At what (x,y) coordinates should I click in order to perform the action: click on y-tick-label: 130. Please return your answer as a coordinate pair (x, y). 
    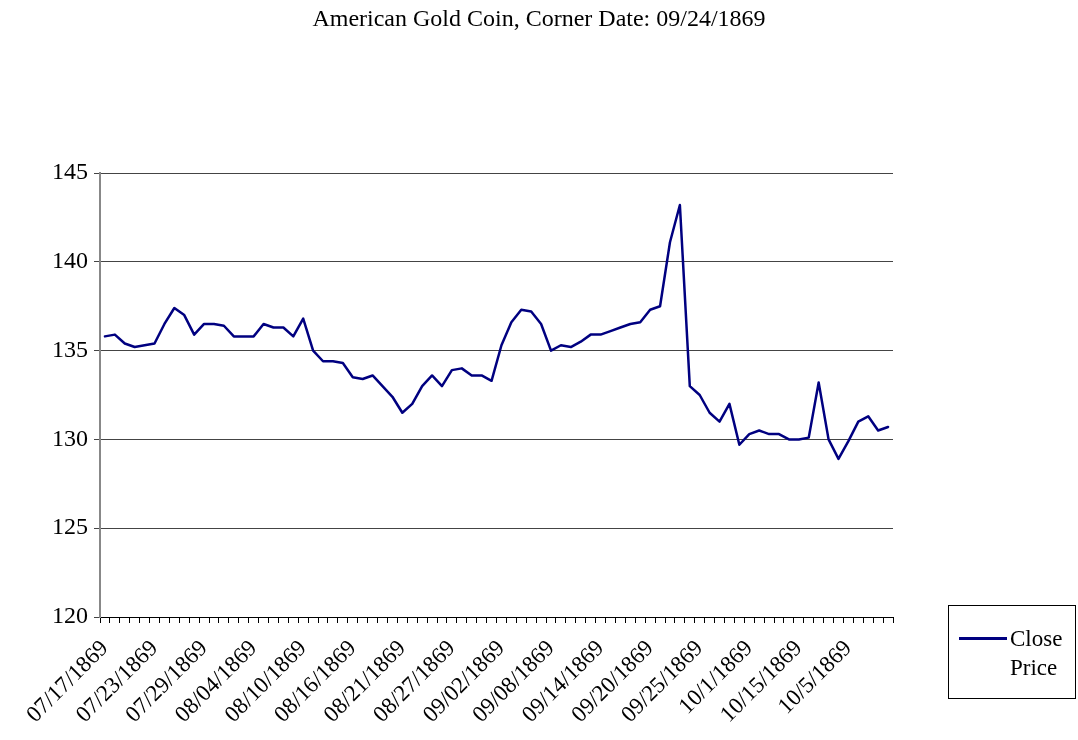
    Looking at the image, I should click on (70, 437).